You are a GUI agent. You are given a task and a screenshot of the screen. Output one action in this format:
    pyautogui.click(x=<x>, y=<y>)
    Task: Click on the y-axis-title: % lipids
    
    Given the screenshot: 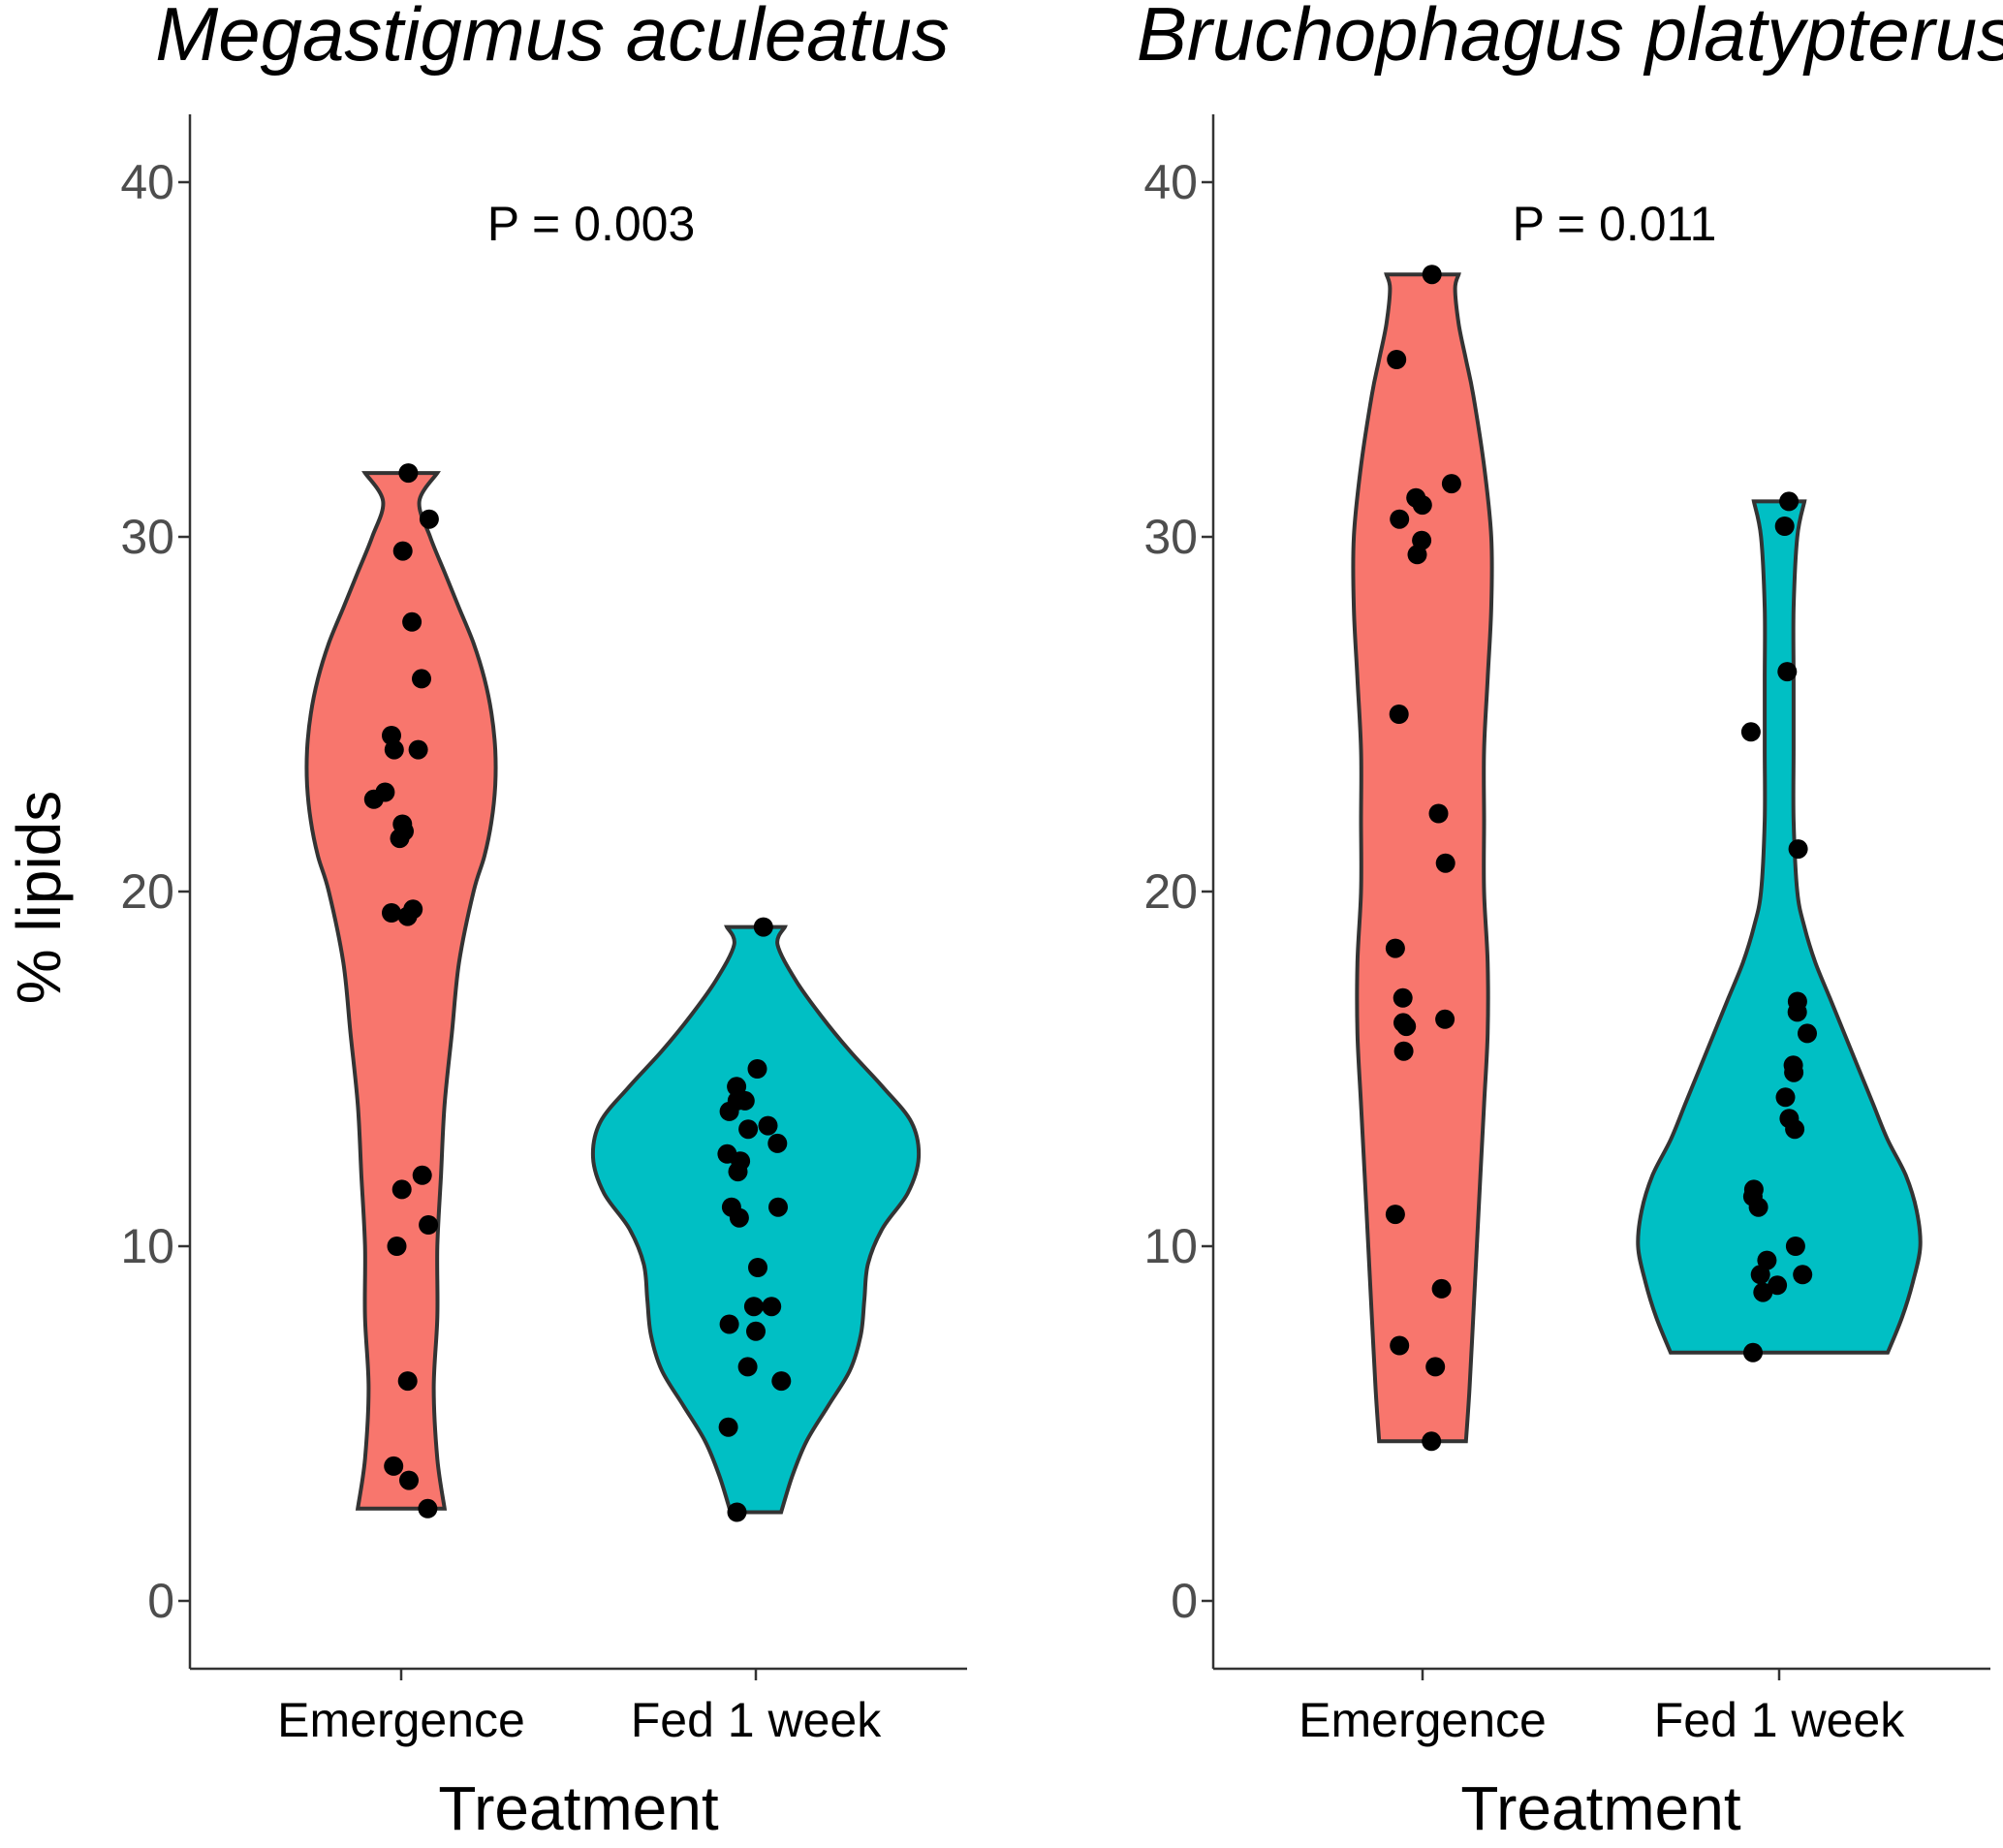 What is the action you would take?
    pyautogui.click(x=39, y=898)
    